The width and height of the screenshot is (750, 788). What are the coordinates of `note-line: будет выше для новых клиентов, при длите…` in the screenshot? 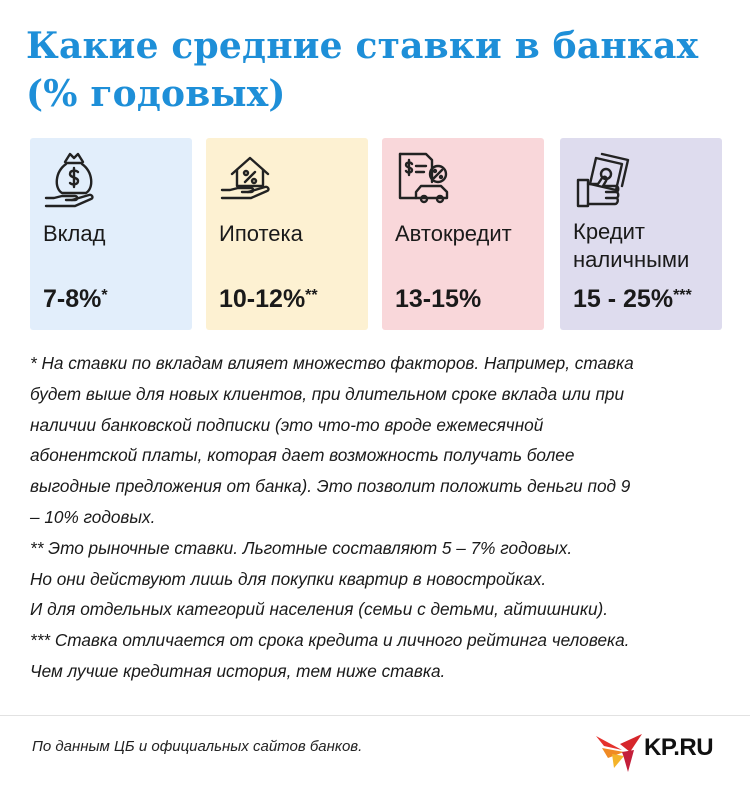 It's located at (327, 393).